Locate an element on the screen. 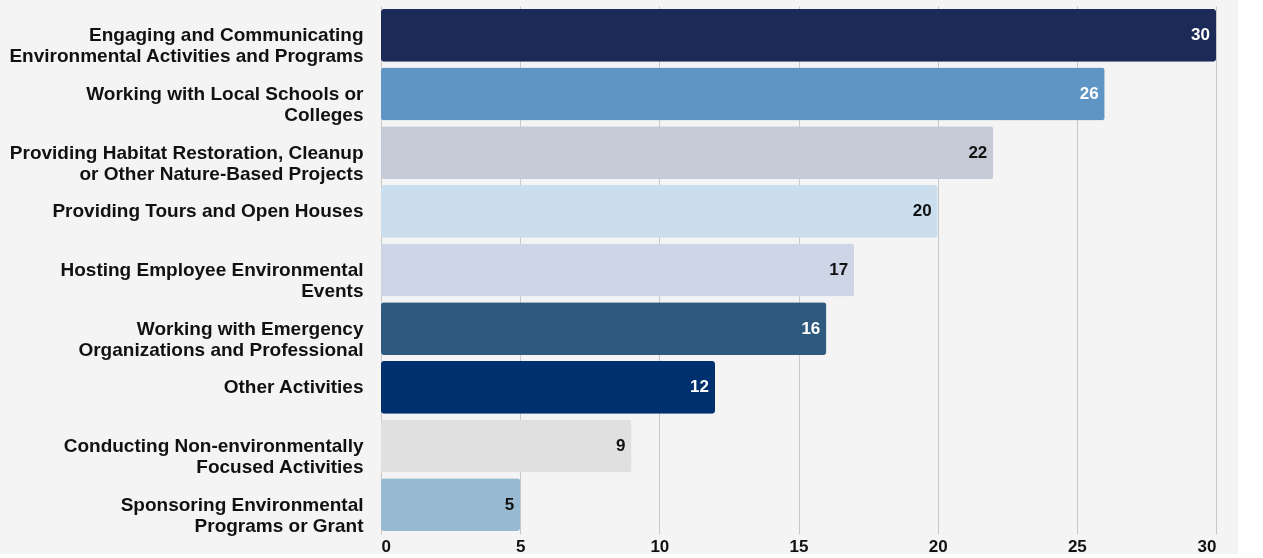  y-tick-label: Working with Local Schools or Colleges is located at coordinates (225, 104).